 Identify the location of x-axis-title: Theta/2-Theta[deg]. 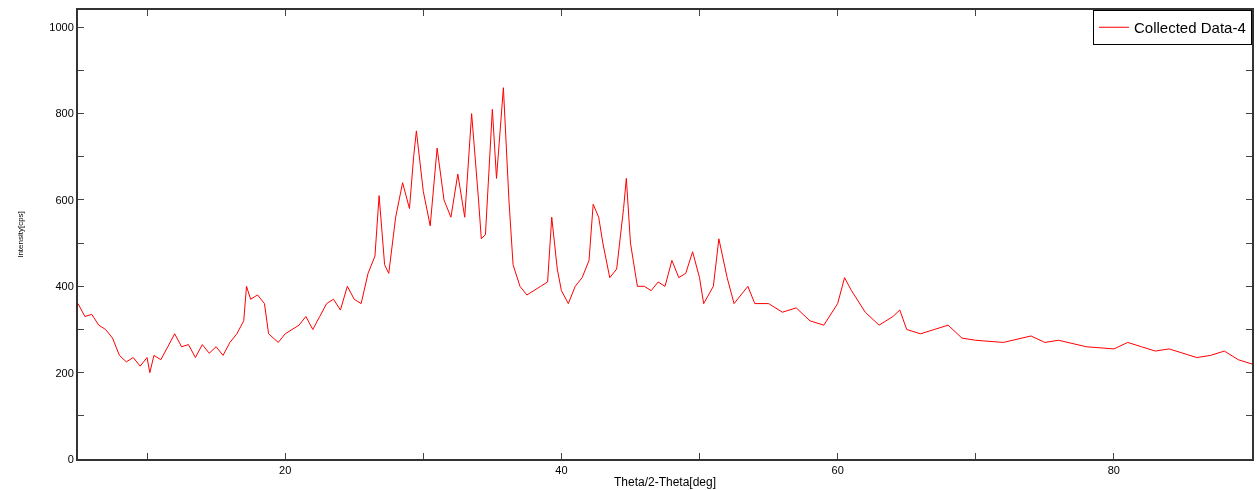
(665, 481).